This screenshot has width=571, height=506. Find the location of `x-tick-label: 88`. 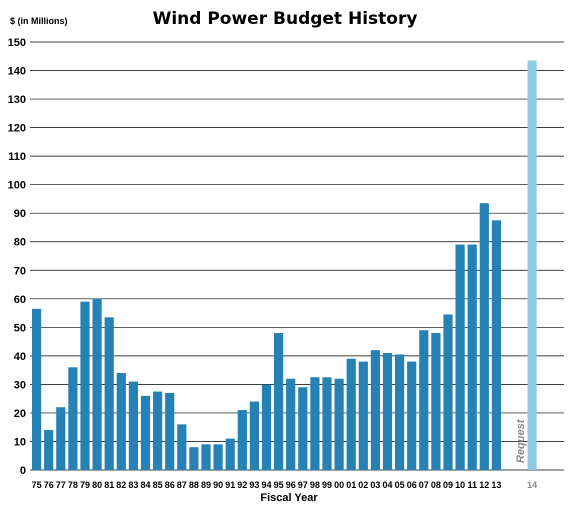

x-tick-label: 88 is located at coordinates (194, 485).